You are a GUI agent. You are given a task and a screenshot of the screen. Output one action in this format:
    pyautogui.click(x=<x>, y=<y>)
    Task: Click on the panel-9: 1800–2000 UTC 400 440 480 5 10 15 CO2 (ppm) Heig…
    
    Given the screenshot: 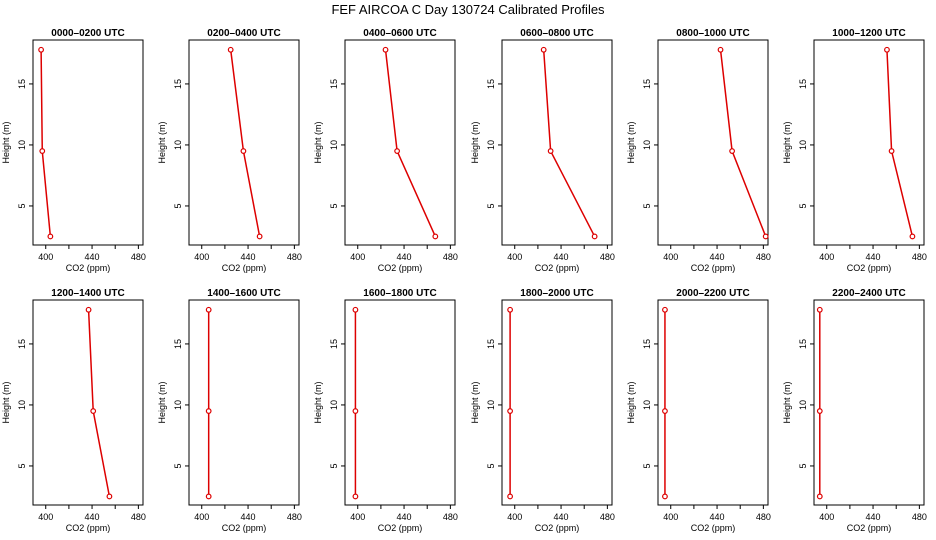 What is the action you would take?
    pyautogui.click(x=542, y=410)
    